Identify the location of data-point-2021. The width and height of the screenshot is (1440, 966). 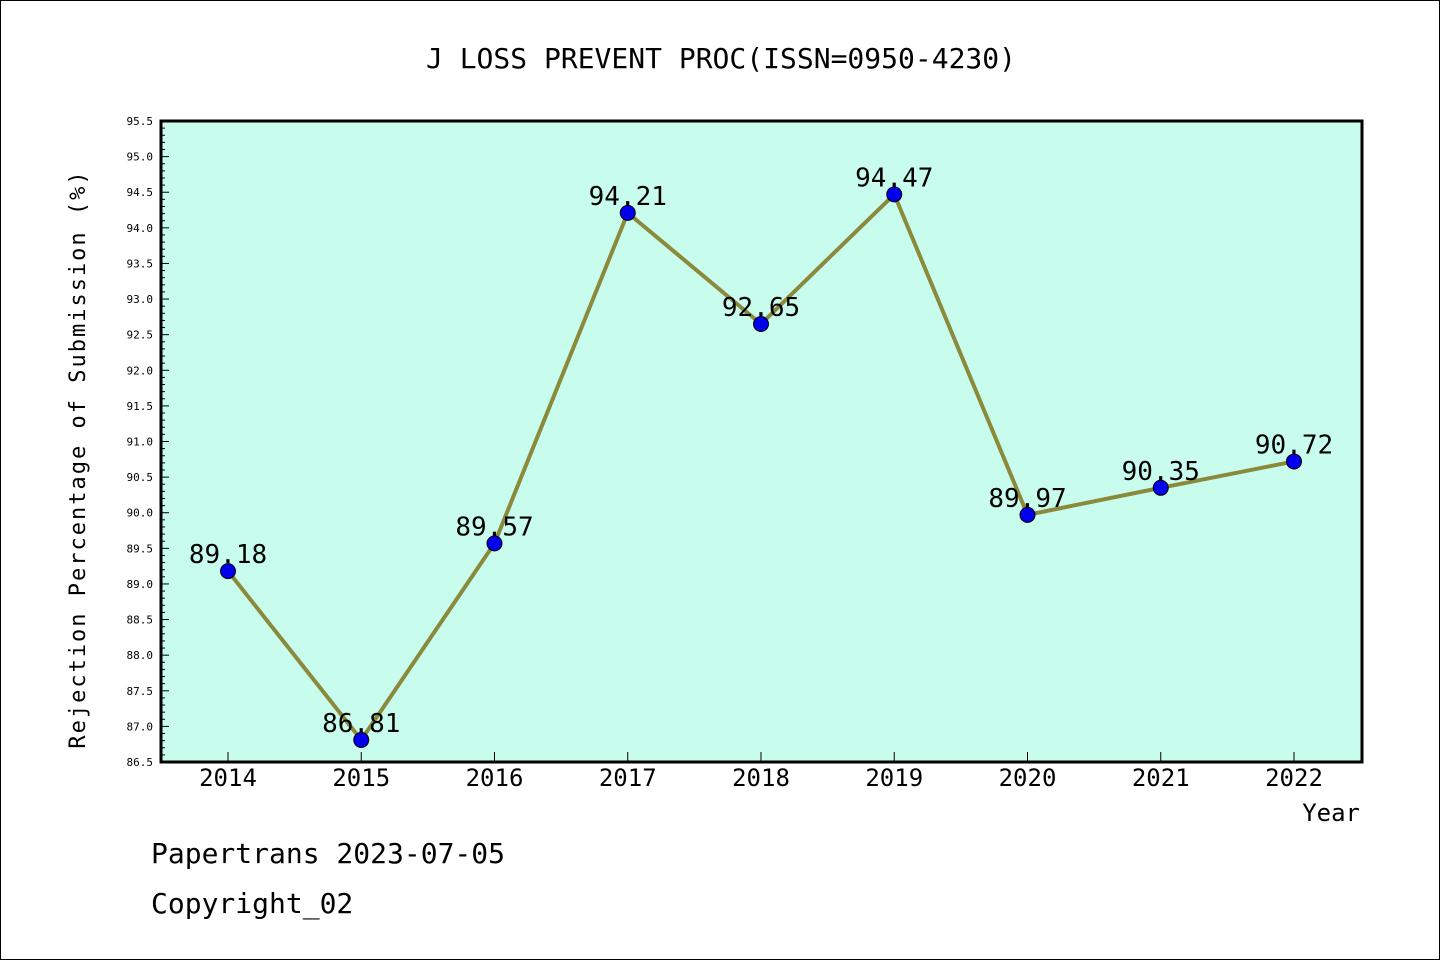
(1160, 487).